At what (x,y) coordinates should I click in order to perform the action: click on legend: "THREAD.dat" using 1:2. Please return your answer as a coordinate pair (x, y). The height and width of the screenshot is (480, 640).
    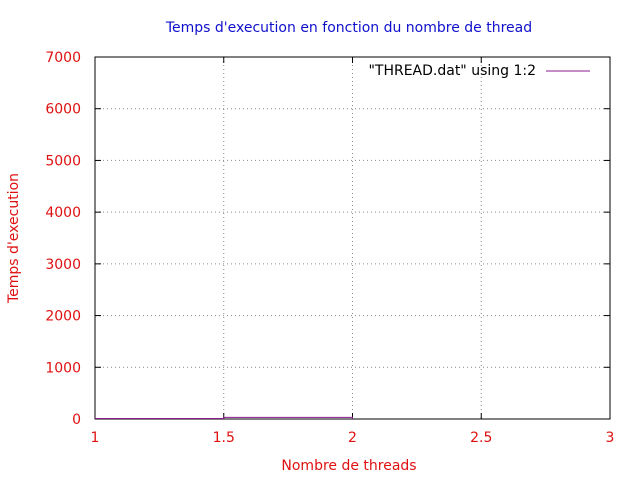
    Looking at the image, I should click on (479, 71).